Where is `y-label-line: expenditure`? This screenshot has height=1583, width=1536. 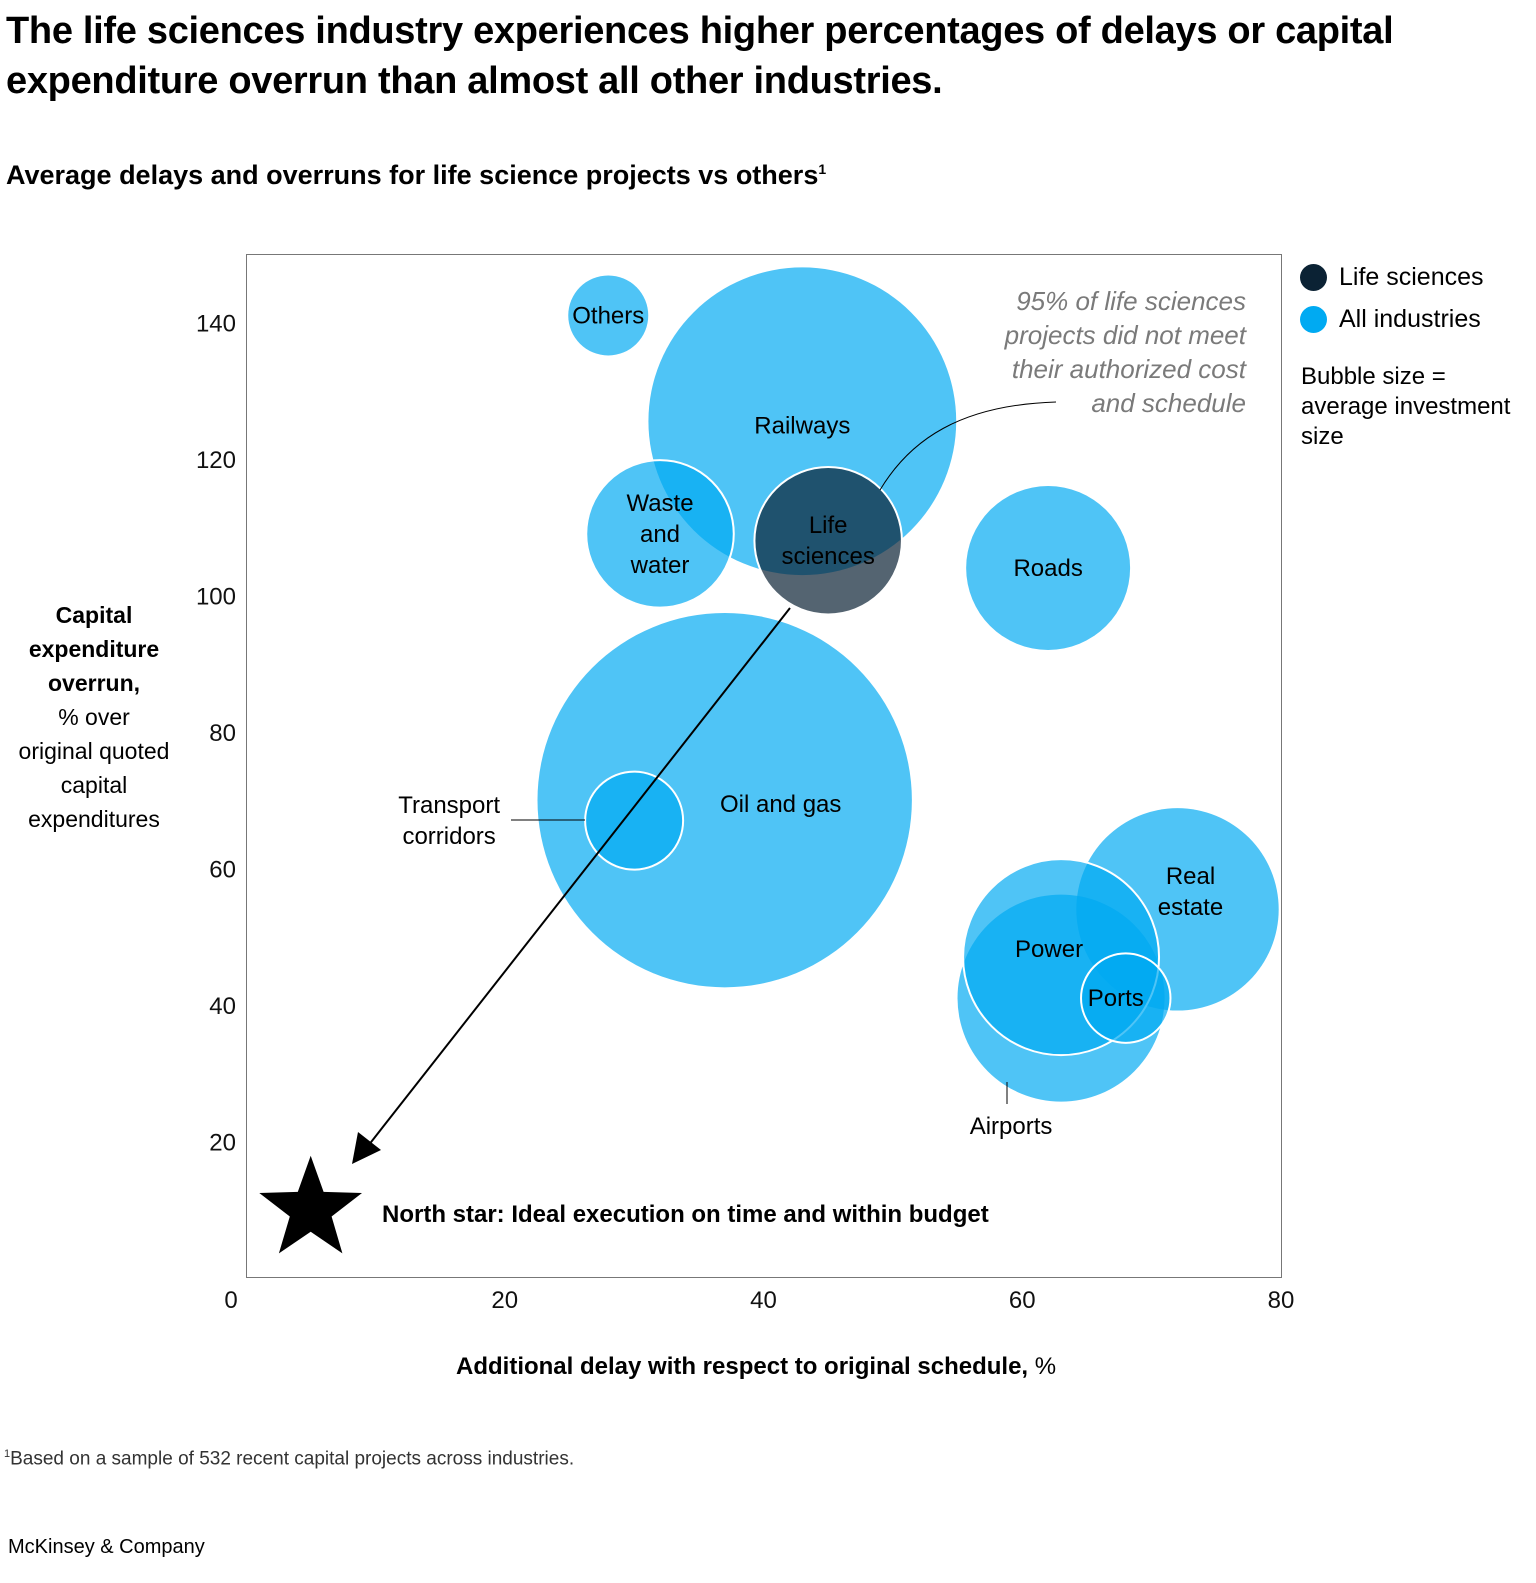 y-label-line: expenditure is located at coordinates (94, 649).